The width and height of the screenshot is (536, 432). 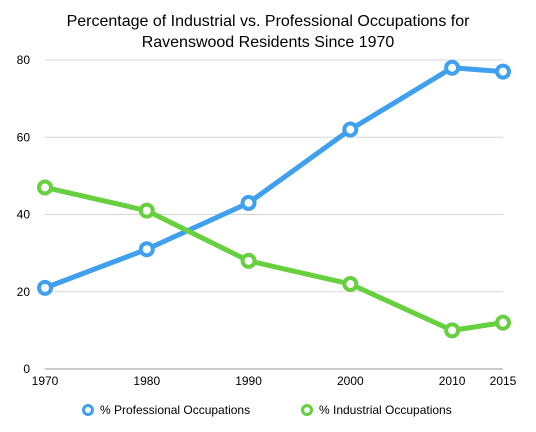 What do you see at coordinates (24, 292) in the screenshot?
I see `y-tick-label: 20` at bounding box center [24, 292].